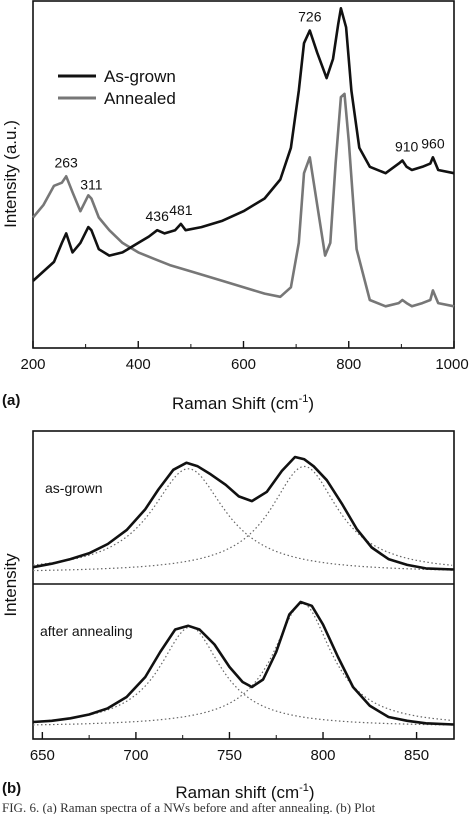 This screenshot has width=474, height=814. I want to click on panel-b-x-tick-label: 800, so click(323, 755).